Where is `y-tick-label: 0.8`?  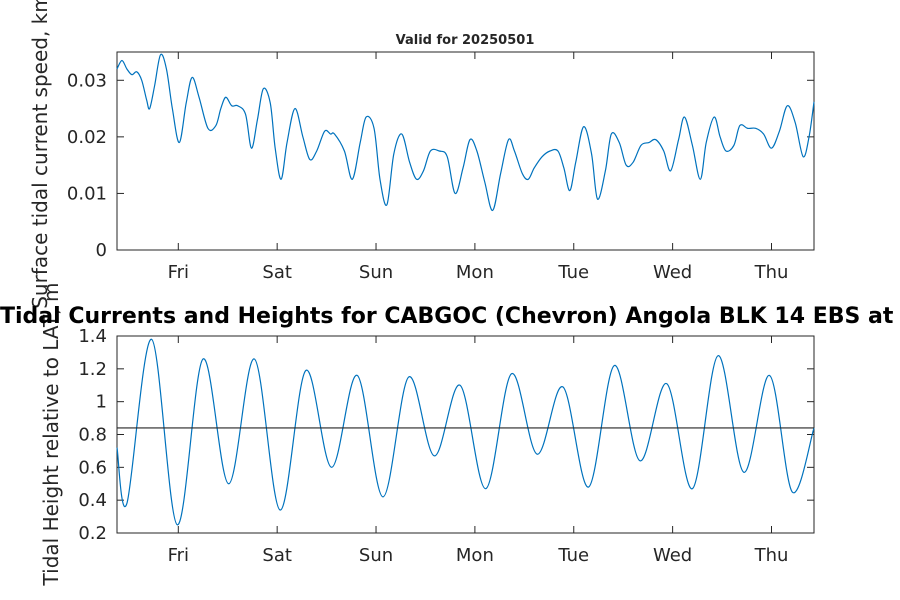
y-tick-label: 0.8 is located at coordinates (92, 435).